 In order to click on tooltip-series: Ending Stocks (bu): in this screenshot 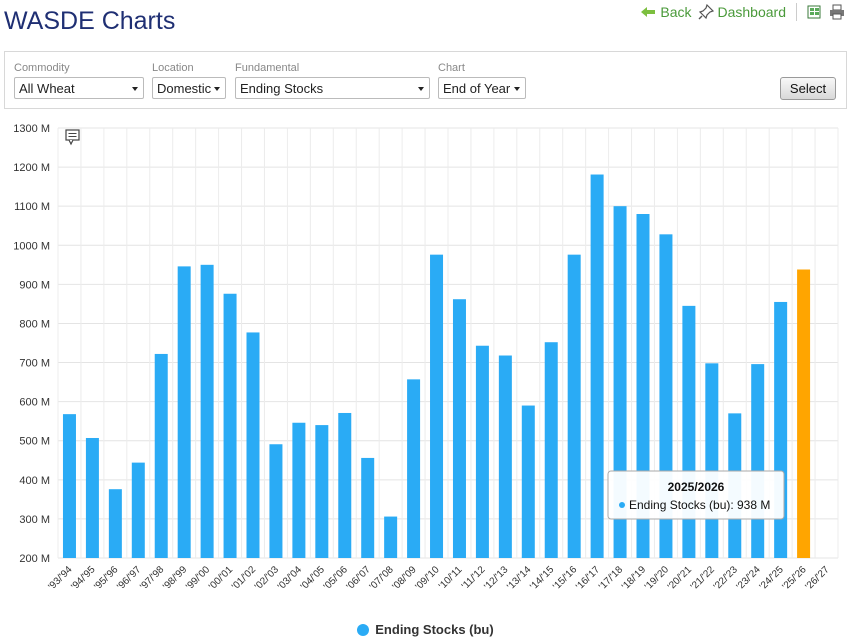, I will do `click(681, 505)`.